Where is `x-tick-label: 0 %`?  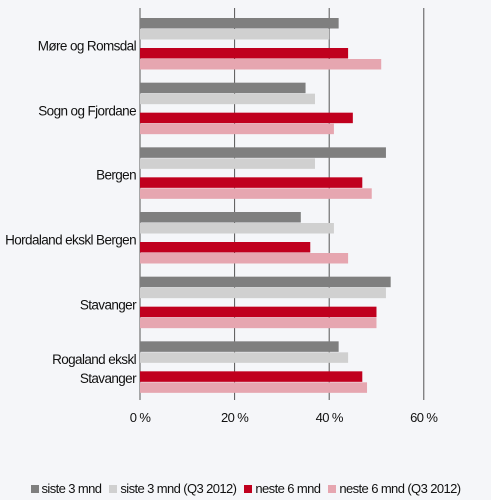 x-tick-label: 0 % is located at coordinates (141, 417).